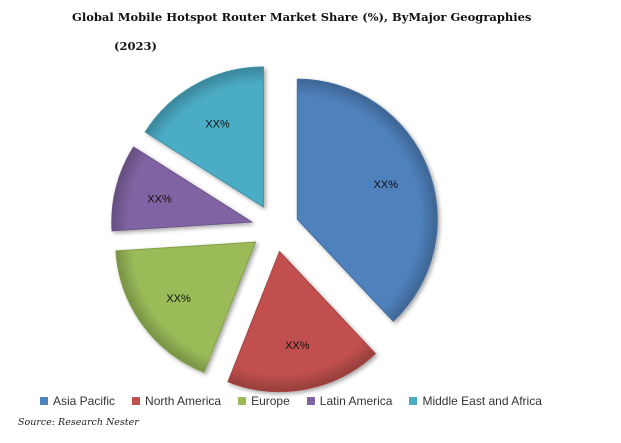 This screenshot has width=621, height=443. What do you see at coordinates (78, 422) in the screenshot?
I see `source-note: Source: Research Nester` at bounding box center [78, 422].